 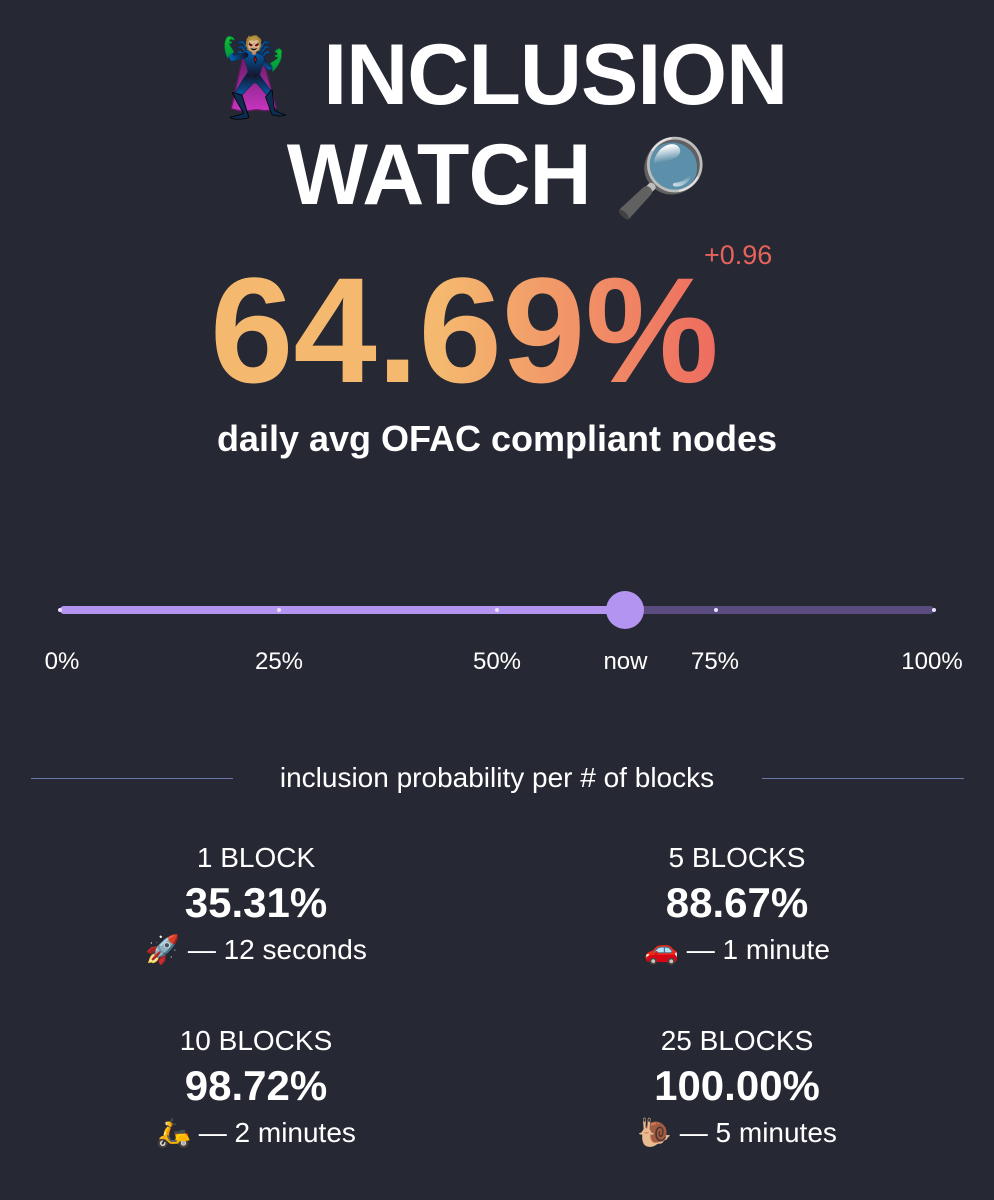 What do you see at coordinates (737, 1040) in the screenshot?
I see `blocks-label: 25 BLOCKS` at bounding box center [737, 1040].